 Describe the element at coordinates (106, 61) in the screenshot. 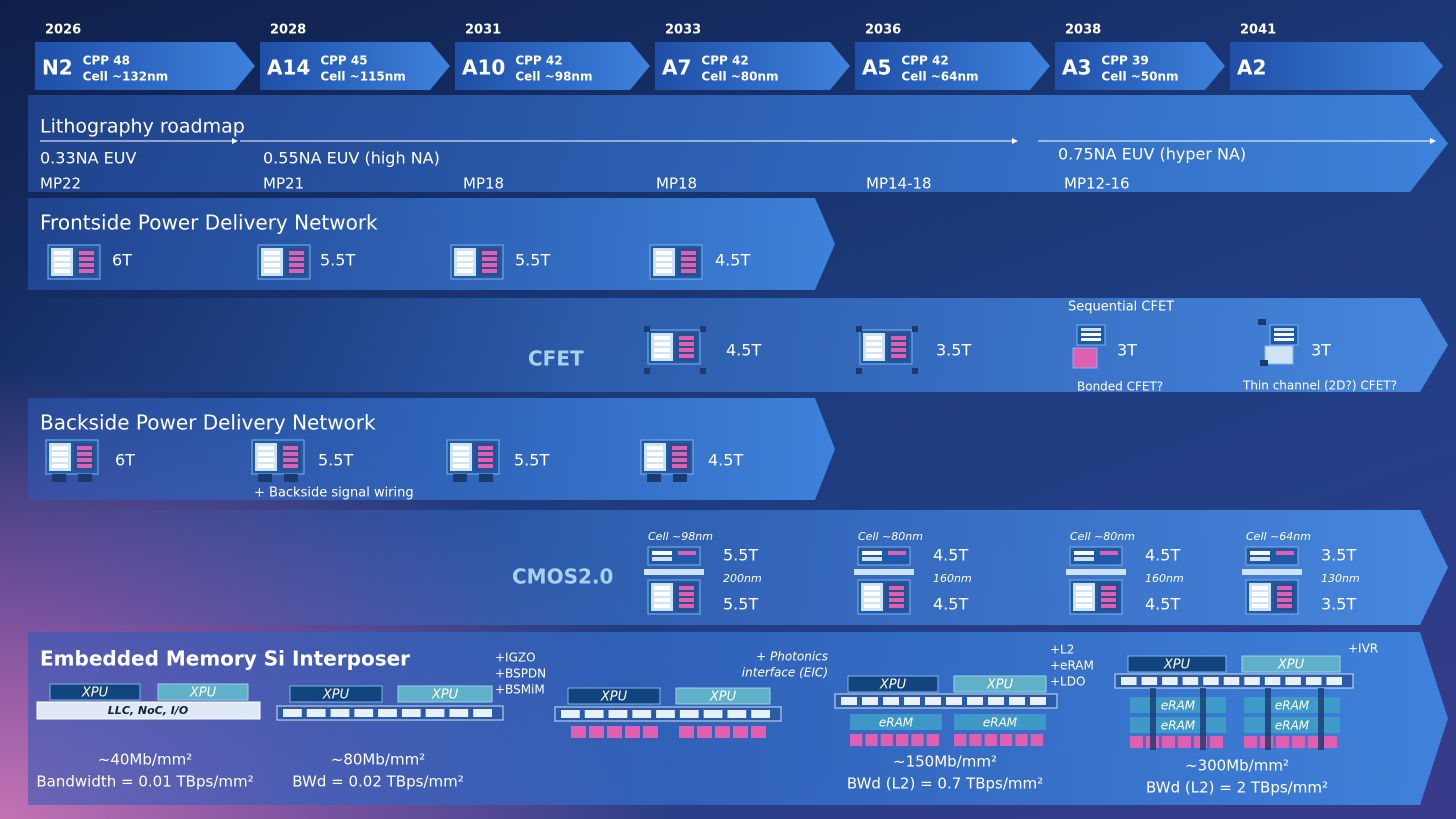

I see `label: CPP 48` at that location.